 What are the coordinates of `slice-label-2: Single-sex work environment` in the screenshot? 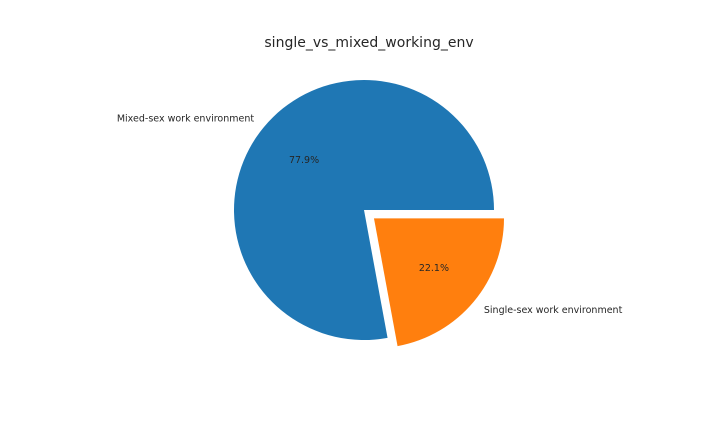 It's located at (553, 310).